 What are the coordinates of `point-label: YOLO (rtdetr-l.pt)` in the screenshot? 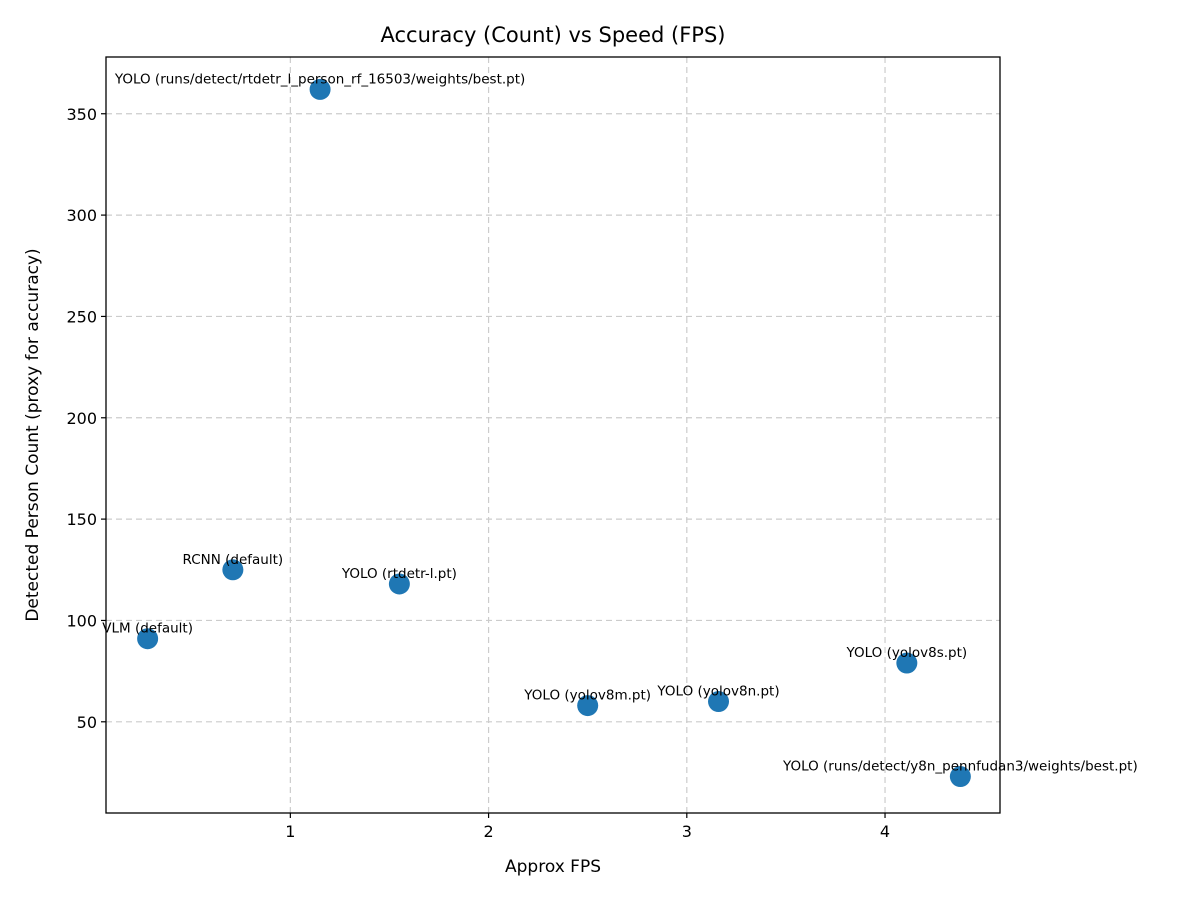 It's located at (399, 574).